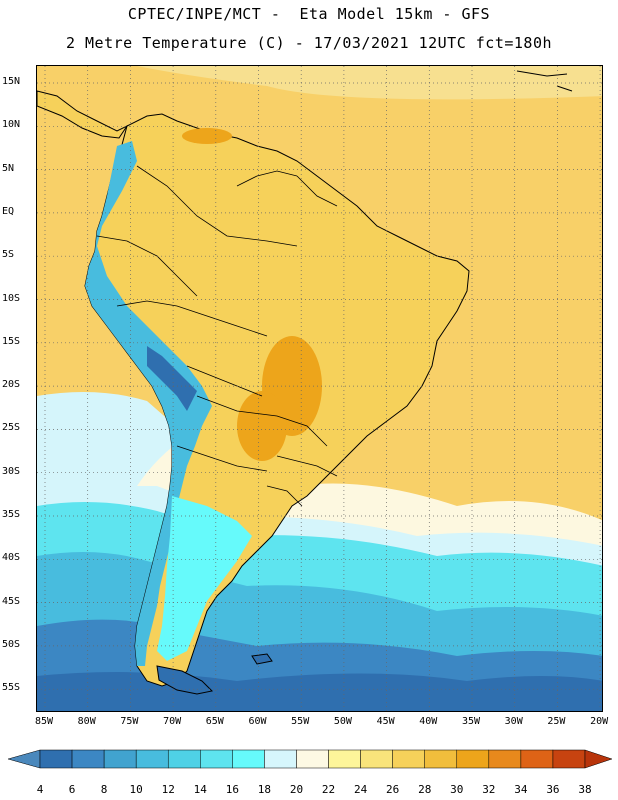  What do you see at coordinates (185, 680) in the screenshot?
I see `tierra-del-fuego` at bounding box center [185, 680].